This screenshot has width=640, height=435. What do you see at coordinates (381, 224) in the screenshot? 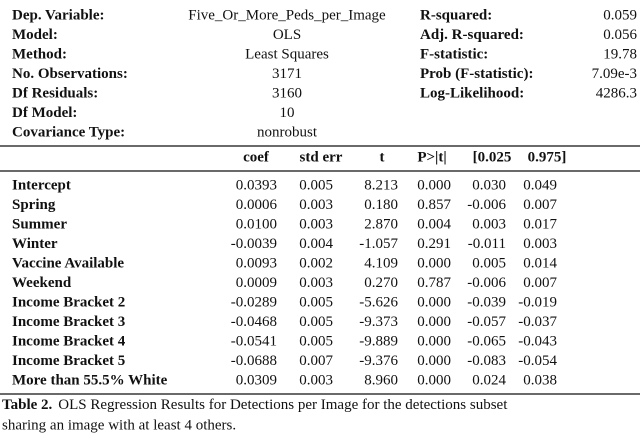
I see `cell: 2.870` at bounding box center [381, 224].